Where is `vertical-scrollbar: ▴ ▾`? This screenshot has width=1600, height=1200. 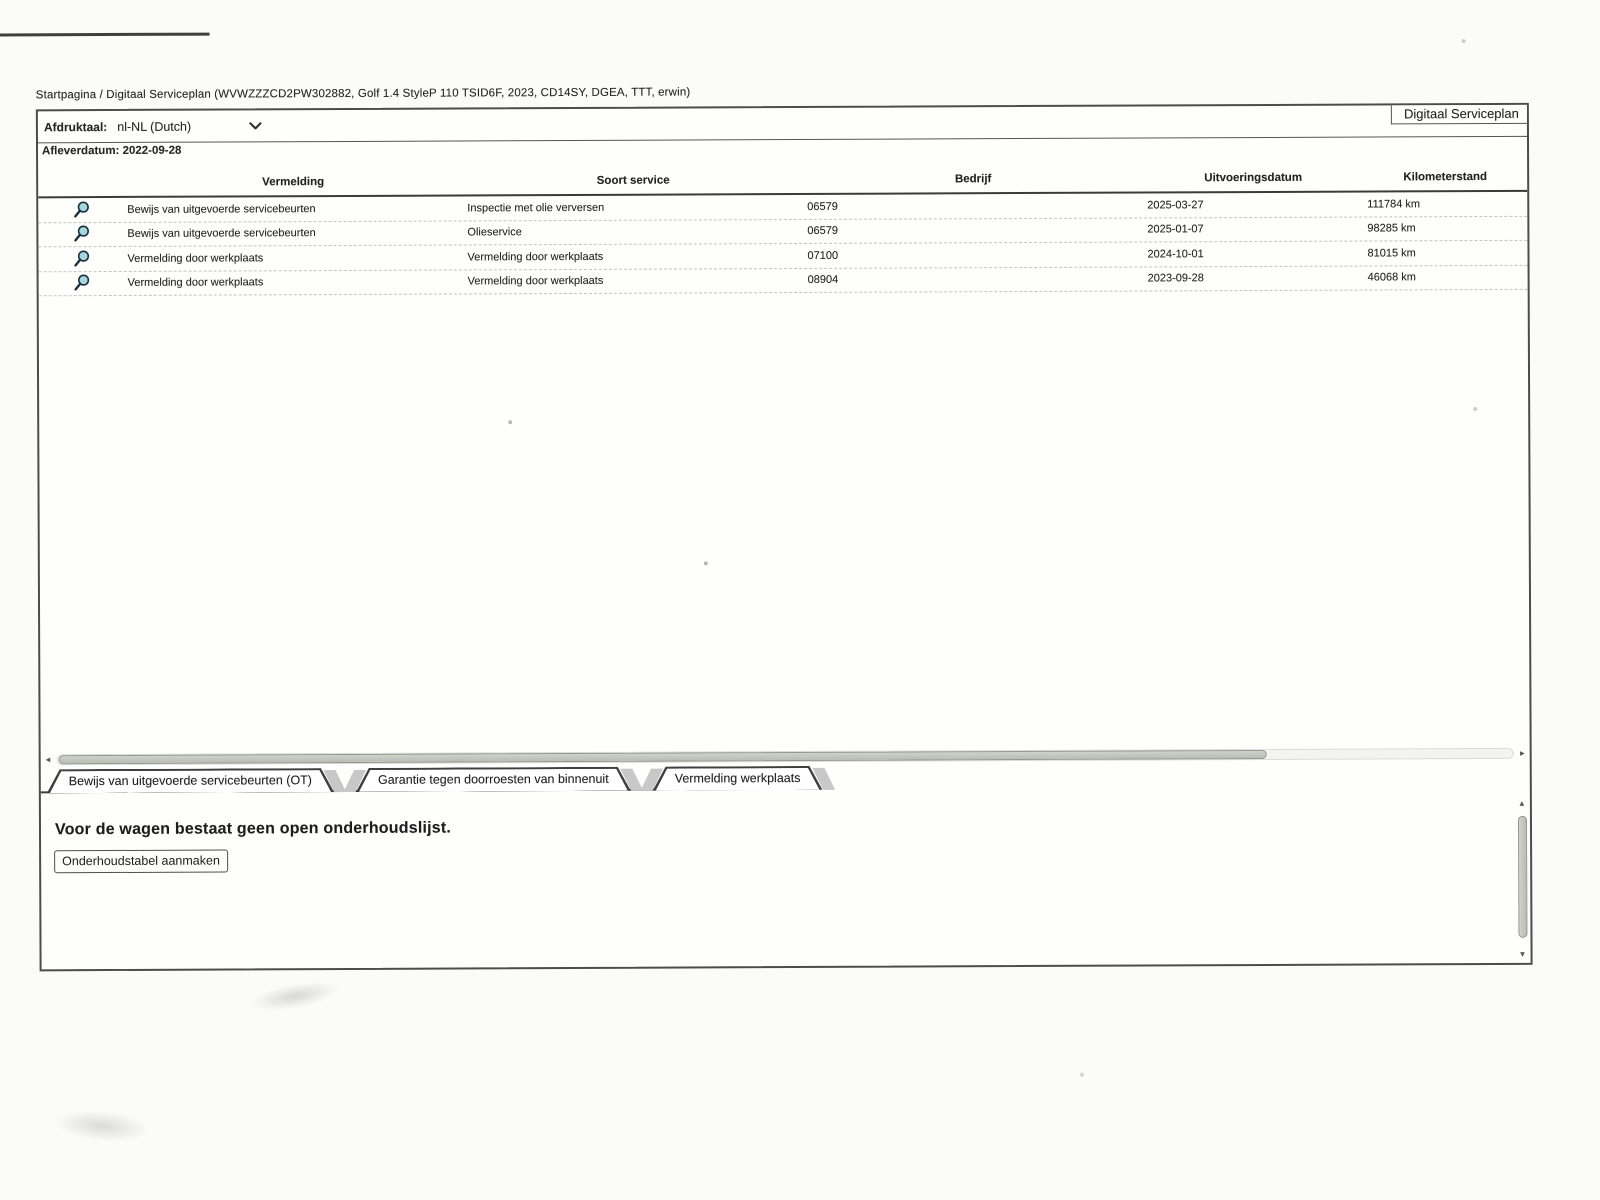 vertical-scrollbar: ▴ ▾ is located at coordinates (1522, 878).